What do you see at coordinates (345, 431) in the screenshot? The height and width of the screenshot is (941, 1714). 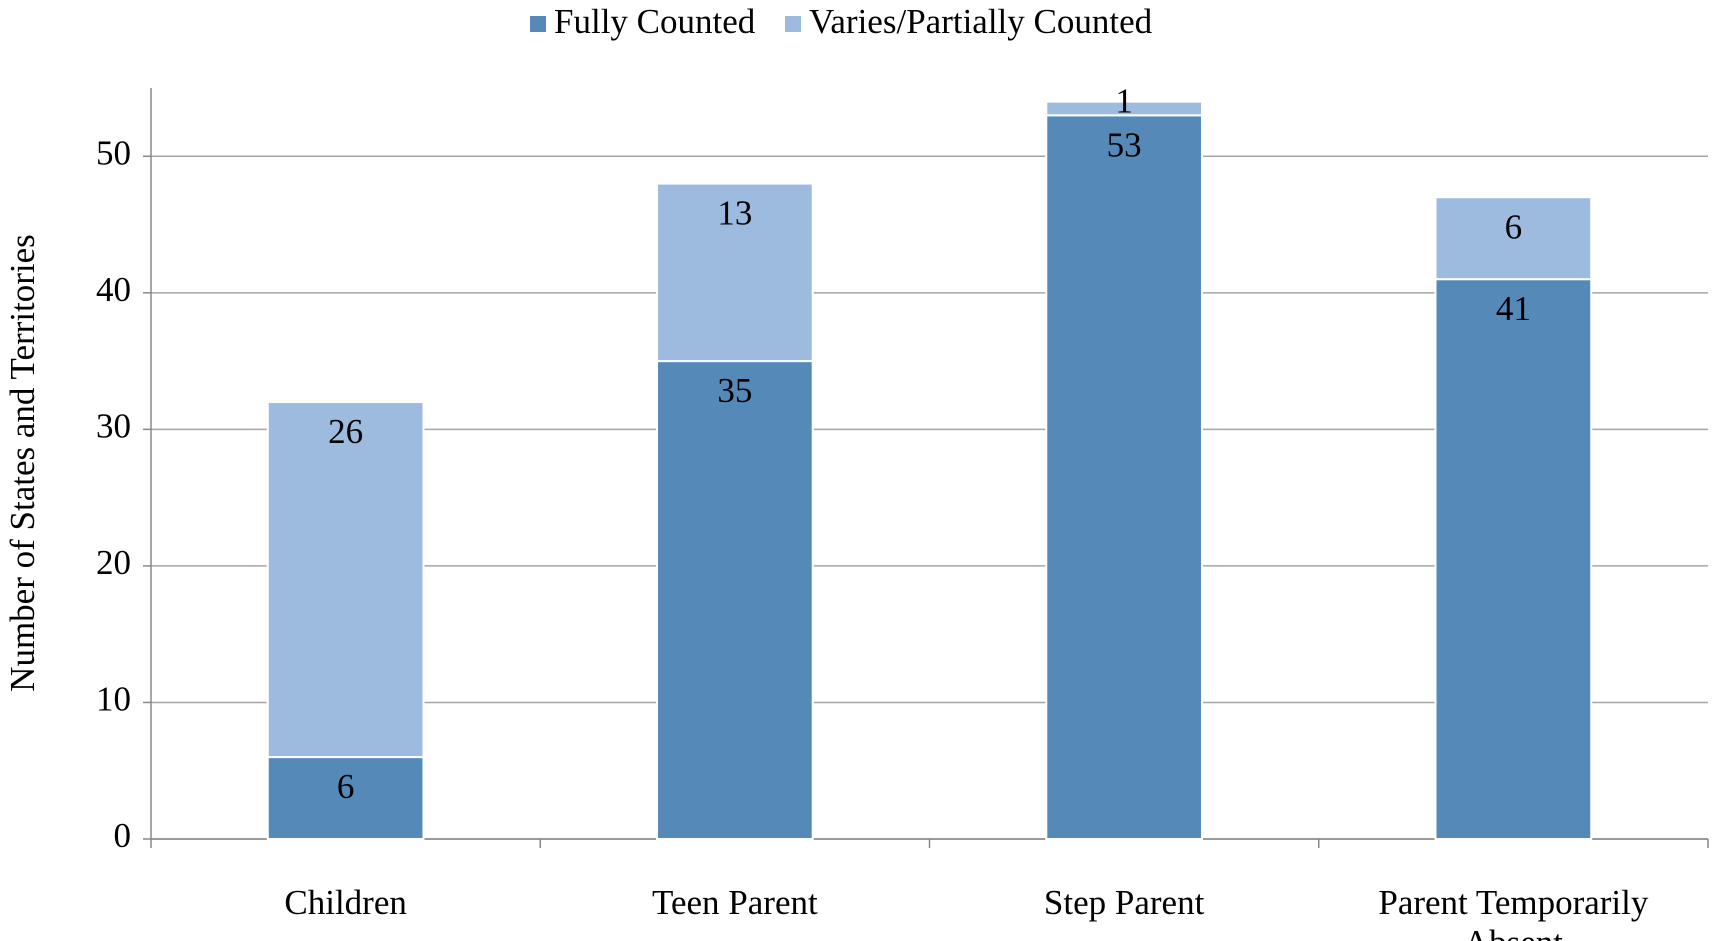 I see `data-label: 26` at bounding box center [345, 431].